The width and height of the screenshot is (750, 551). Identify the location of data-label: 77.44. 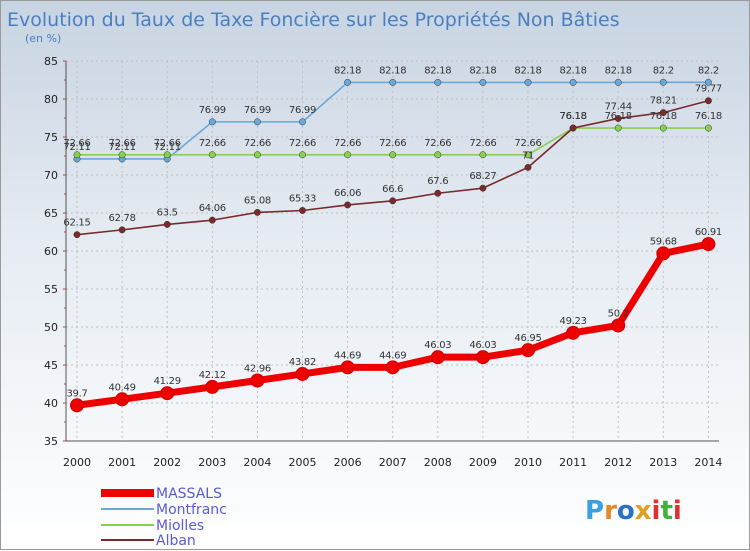
(618, 106).